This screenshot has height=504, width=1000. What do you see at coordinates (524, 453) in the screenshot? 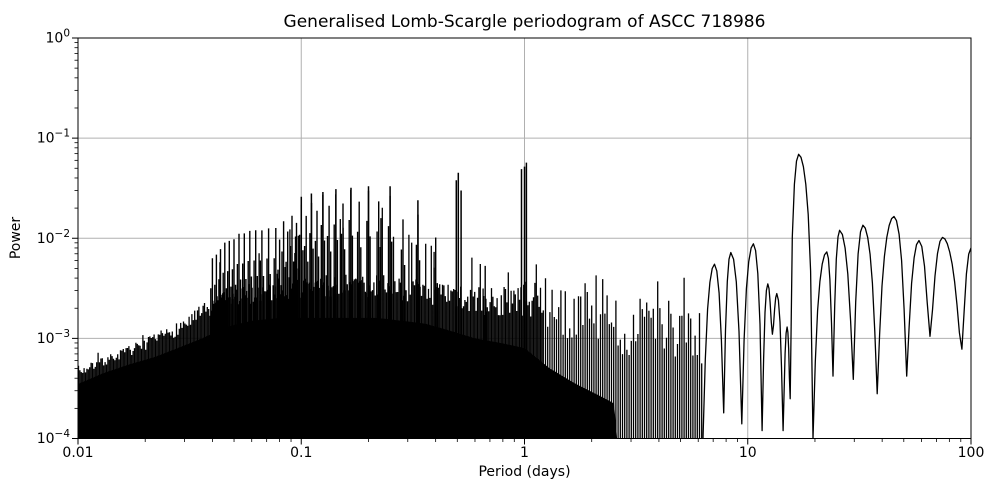
I see `x-tick-label: 1` at bounding box center [524, 453].